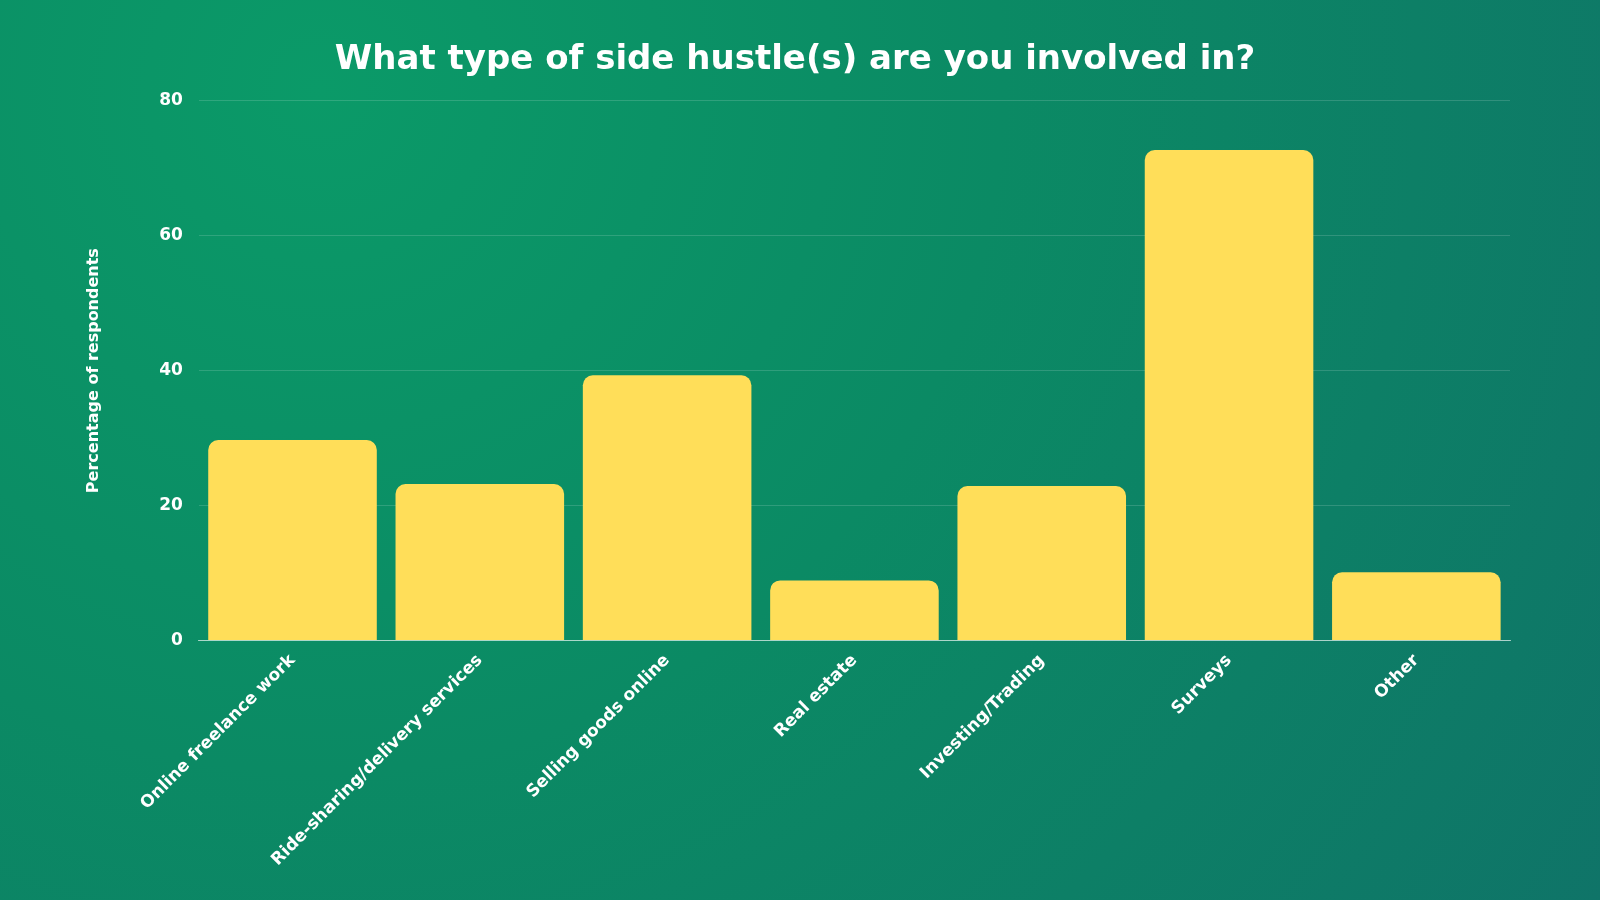 Image resolution: width=1600 pixels, height=900 pixels. Describe the element at coordinates (177, 638) in the screenshot. I see `y-tick-label: 0` at that location.